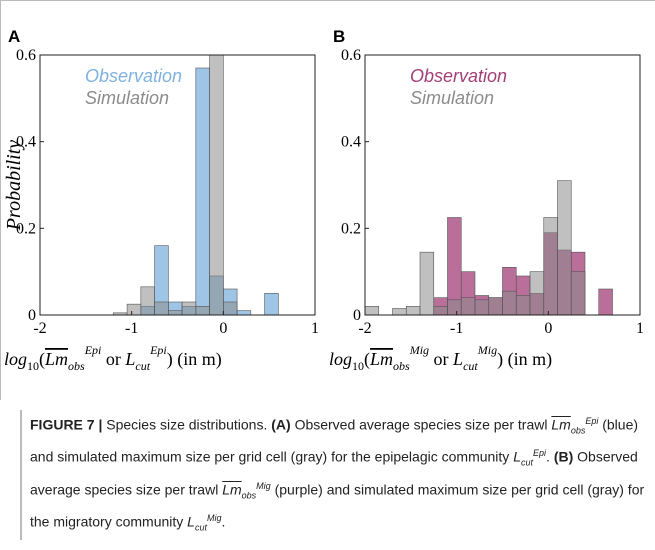 The width and height of the screenshot is (655, 550). What do you see at coordinates (66, 424) in the screenshot?
I see `caption-label: FIGURE 7 |` at bounding box center [66, 424].